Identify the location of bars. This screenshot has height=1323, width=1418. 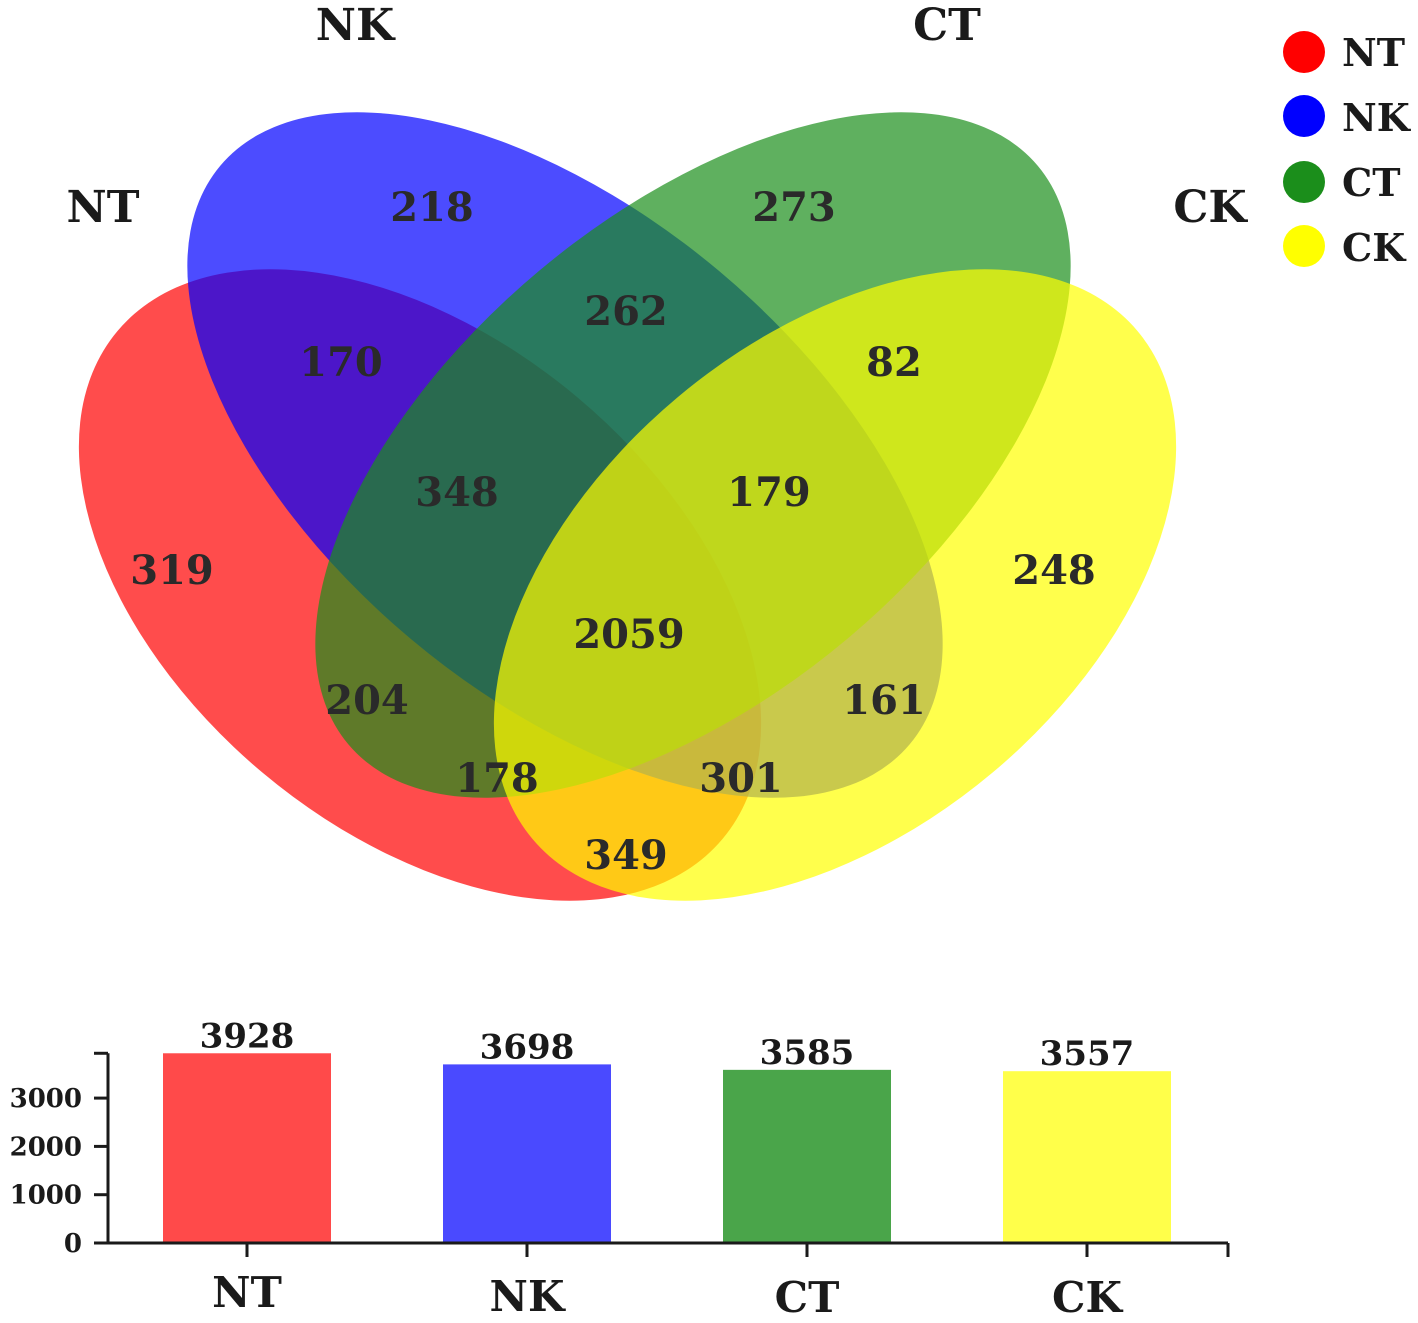
(667, 1148).